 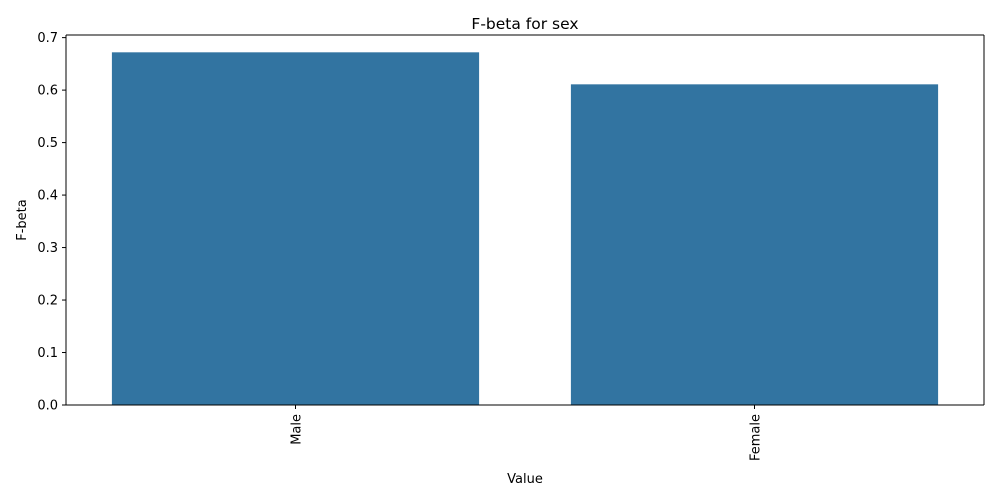 I want to click on y-tick-label: 0.2, so click(x=47, y=301).